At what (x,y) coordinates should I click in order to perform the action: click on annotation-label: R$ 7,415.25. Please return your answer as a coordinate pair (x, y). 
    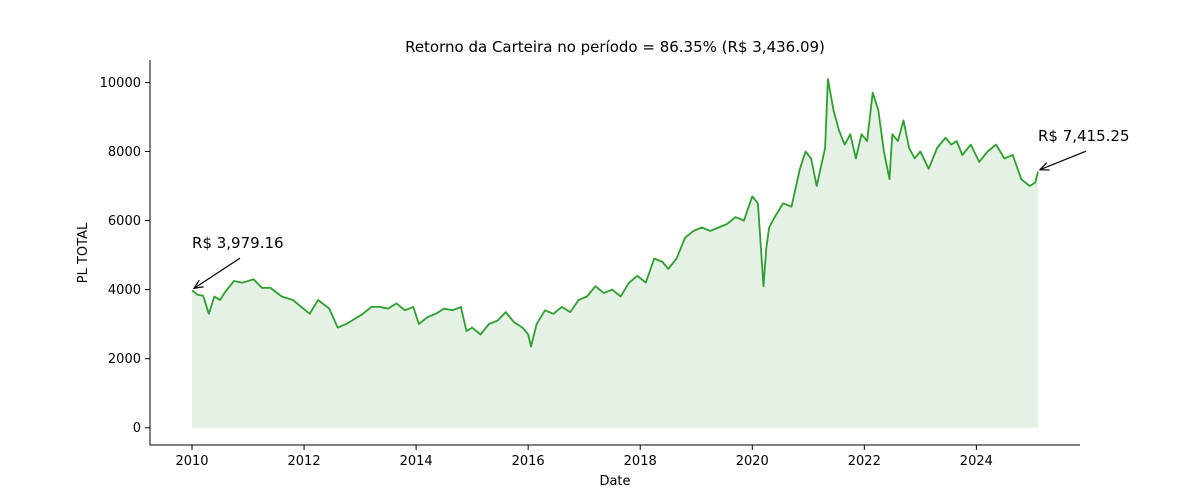
    Looking at the image, I should click on (1084, 136).